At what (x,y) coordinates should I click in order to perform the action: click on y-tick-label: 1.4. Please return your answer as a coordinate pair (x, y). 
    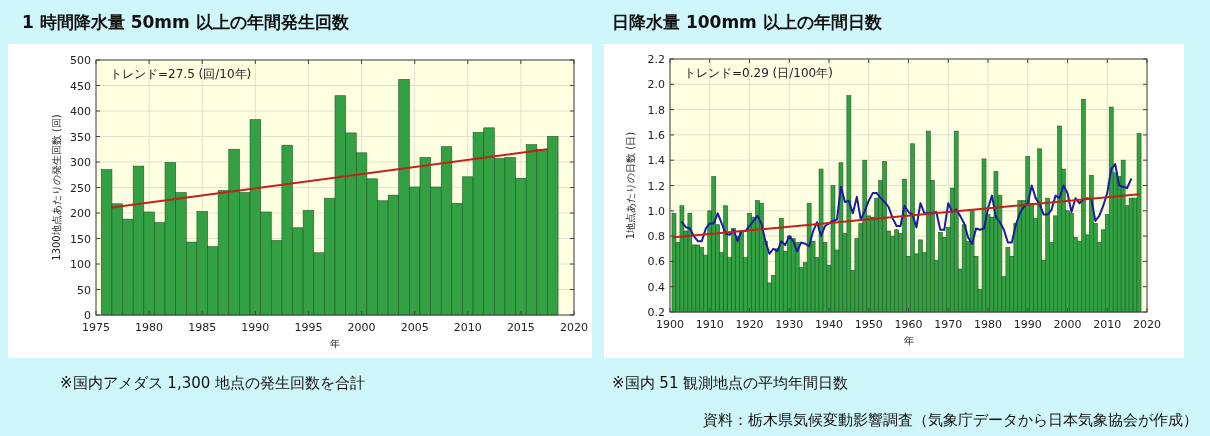
    Looking at the image, I should click on (656, 161).